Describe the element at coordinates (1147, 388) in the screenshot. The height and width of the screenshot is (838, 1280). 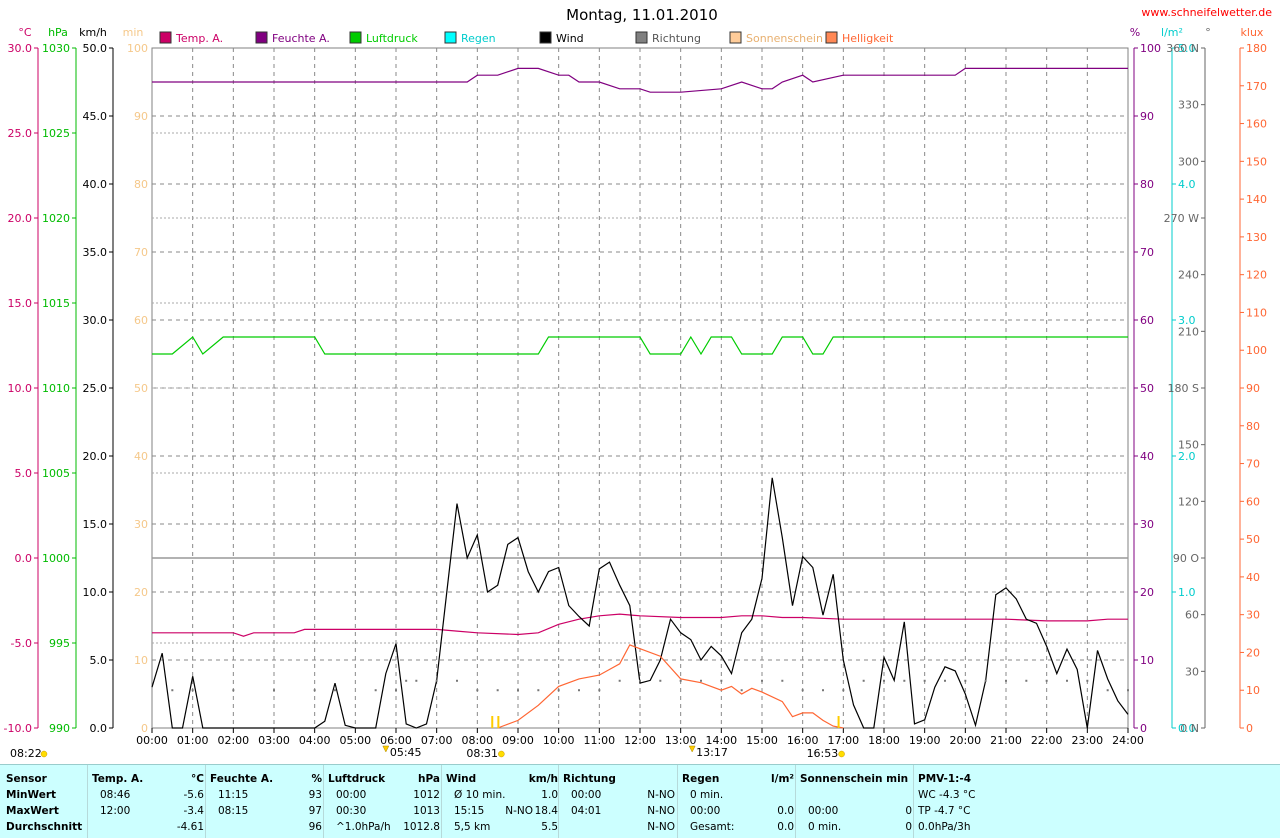
I see `humidity-axis-label: 50` at that location.